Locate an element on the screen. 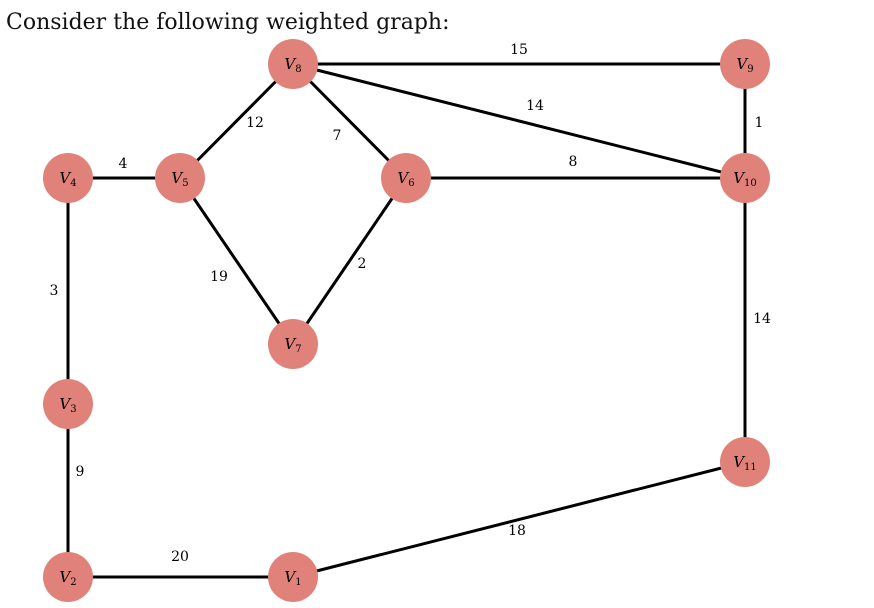  edge-v5-v7 is located at coordinates (236, 261).